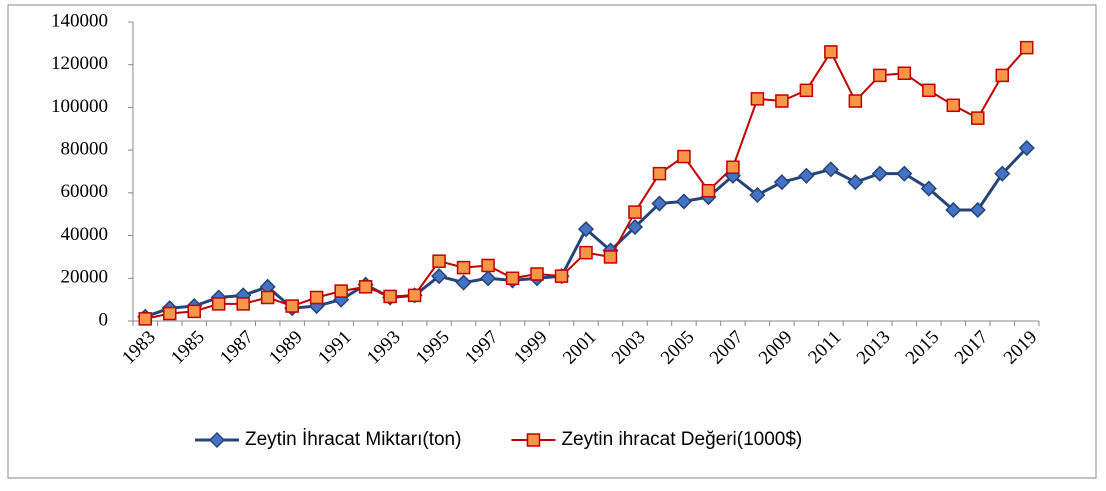 Image resolution: width=1106 pixels, height=491 pixels. What do you see at coordinates (79, 63) in the screenshot?
I see `y-tick-label: 120000` at bounding box center [79, 63].